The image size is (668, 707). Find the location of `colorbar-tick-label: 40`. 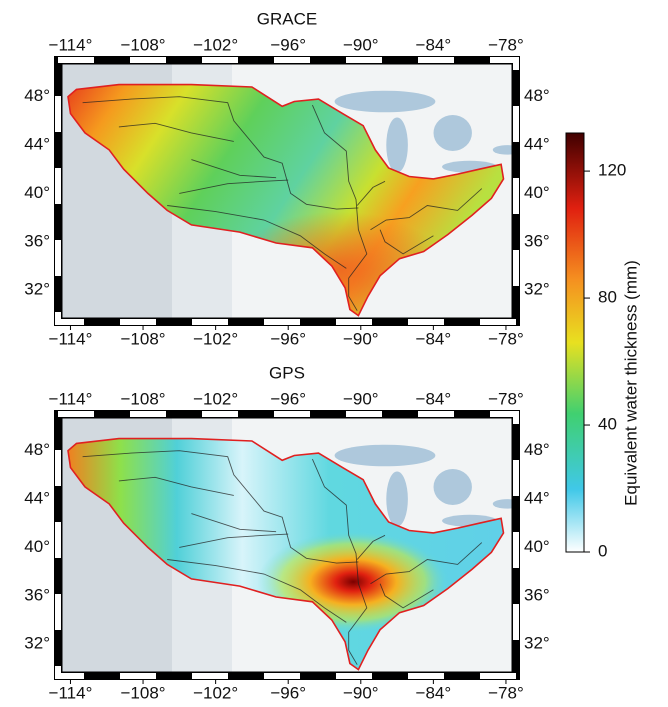

colorbar-tick-label: 40 is located at coordinates (607, 424).